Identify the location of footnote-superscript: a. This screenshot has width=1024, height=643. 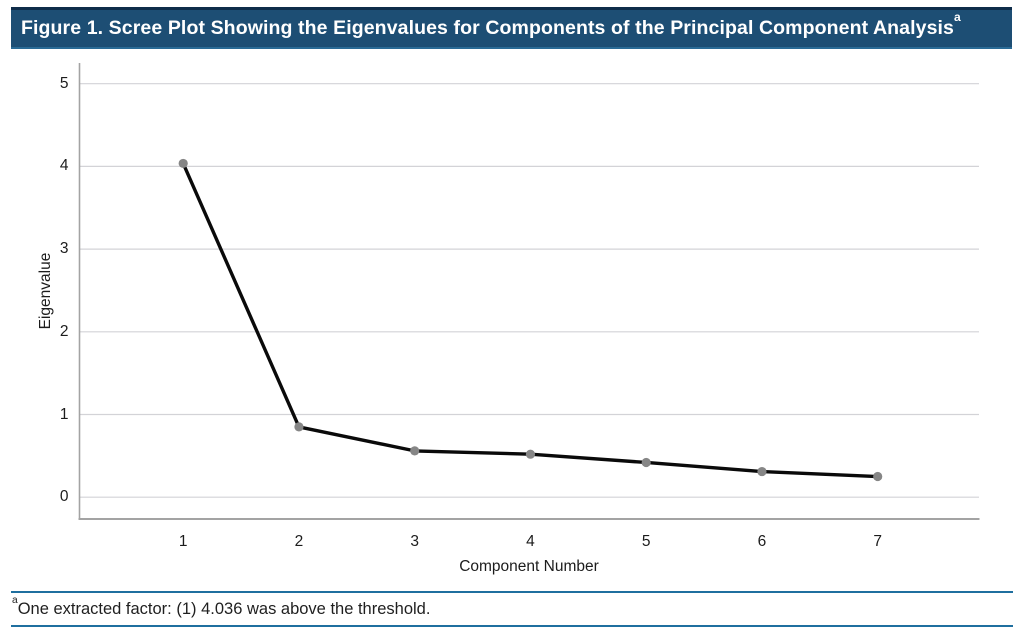
(15, 600).